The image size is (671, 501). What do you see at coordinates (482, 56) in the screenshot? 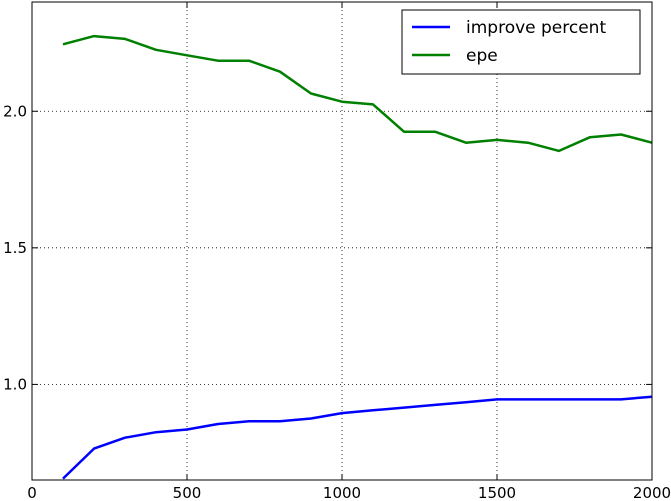
I see `legend-label-epe: epe` at bounding box center [482, 56].